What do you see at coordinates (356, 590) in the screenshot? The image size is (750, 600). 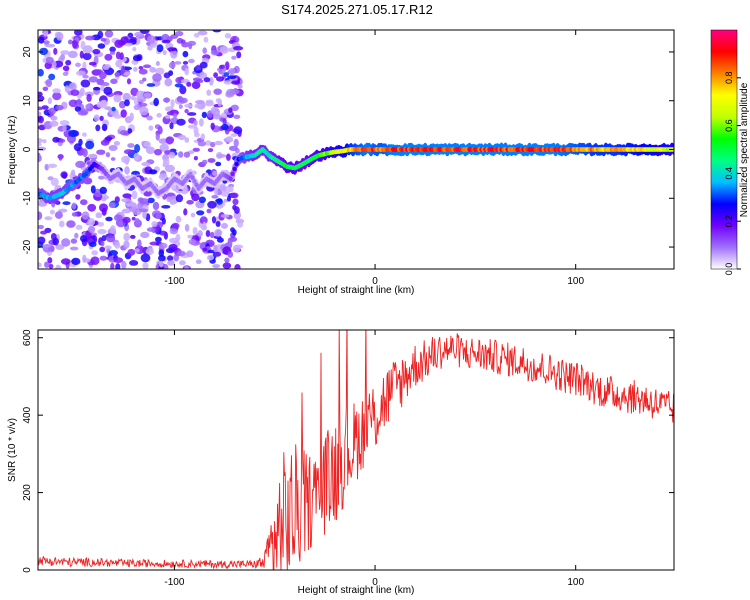 I see `snr-x-axis-label: Height of straight line (km)` at bounding box center [356, 590].